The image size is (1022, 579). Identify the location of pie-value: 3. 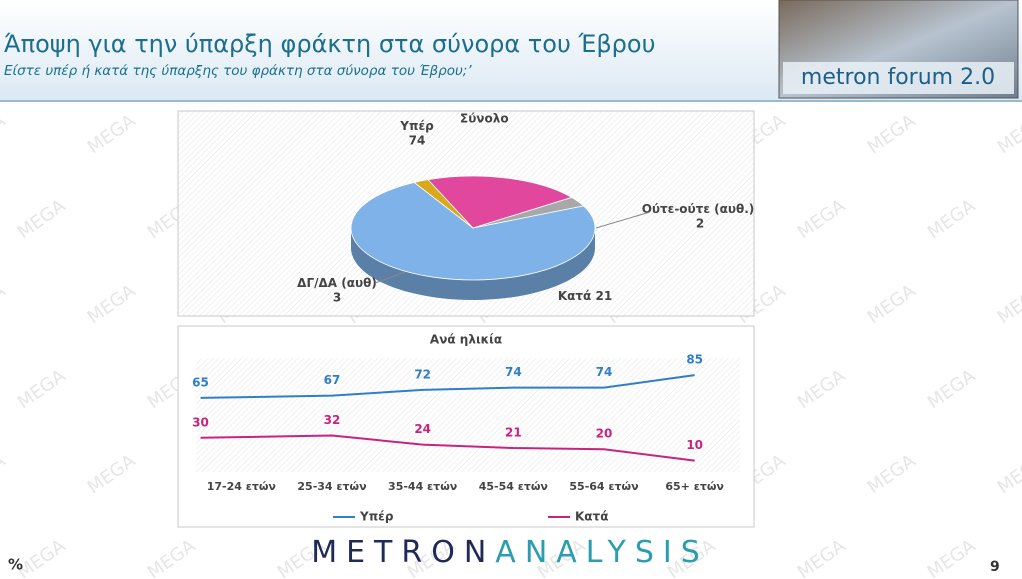
(337, 298).